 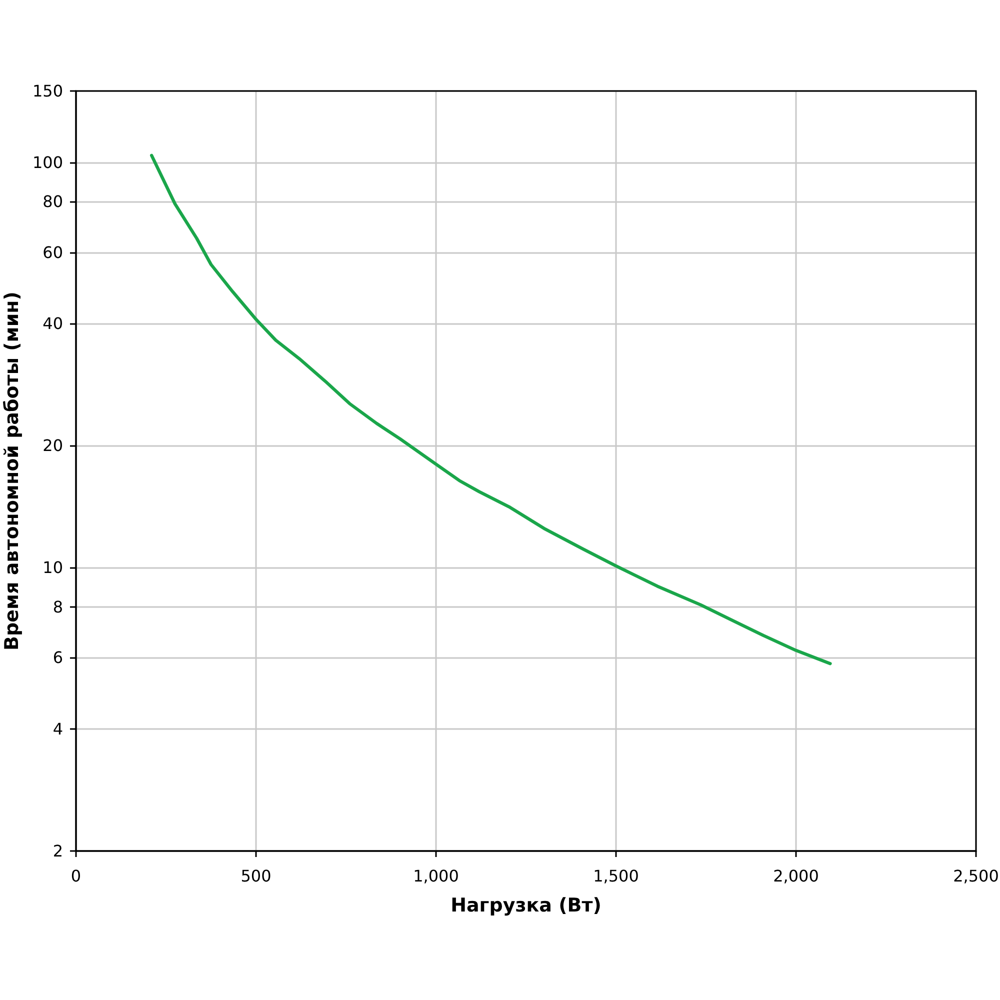 What do you see at coordinates (52, 324) in the screenshot?
I see `y-tick-label: 40` at bounding box center [52, 324].